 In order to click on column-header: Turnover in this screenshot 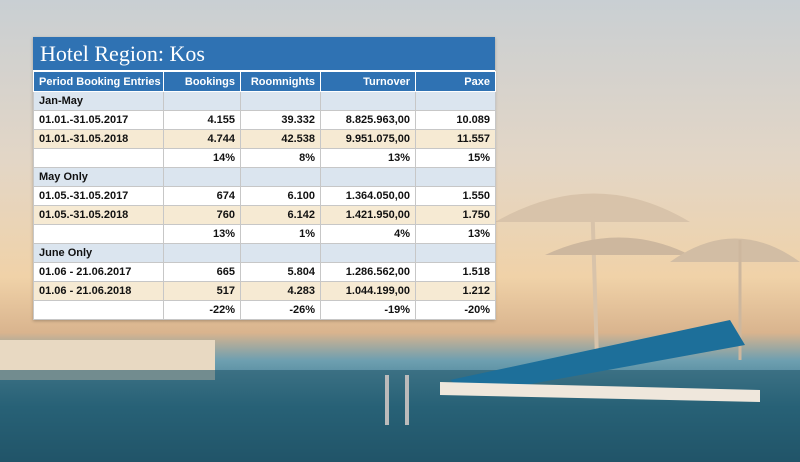, I will do `click(368, 81)`.